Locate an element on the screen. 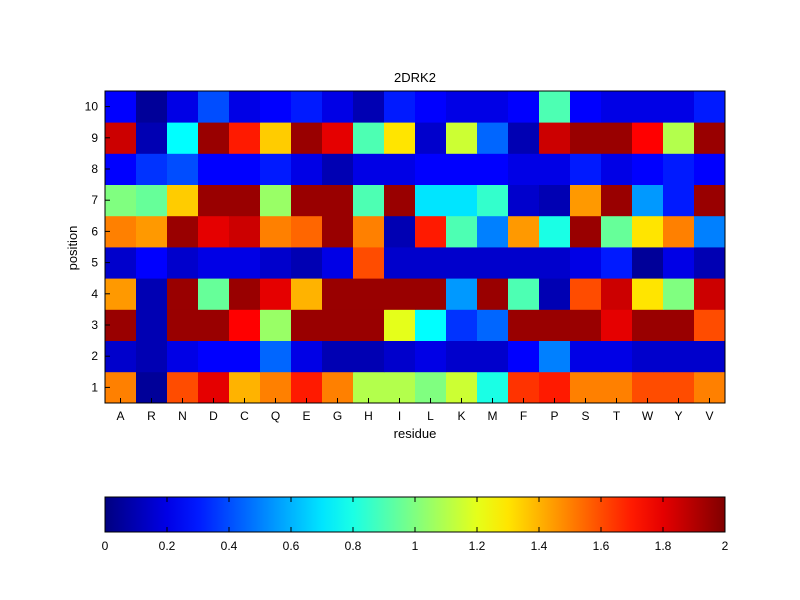  y-tick-label: 4 is located at coordinates (94, 294).